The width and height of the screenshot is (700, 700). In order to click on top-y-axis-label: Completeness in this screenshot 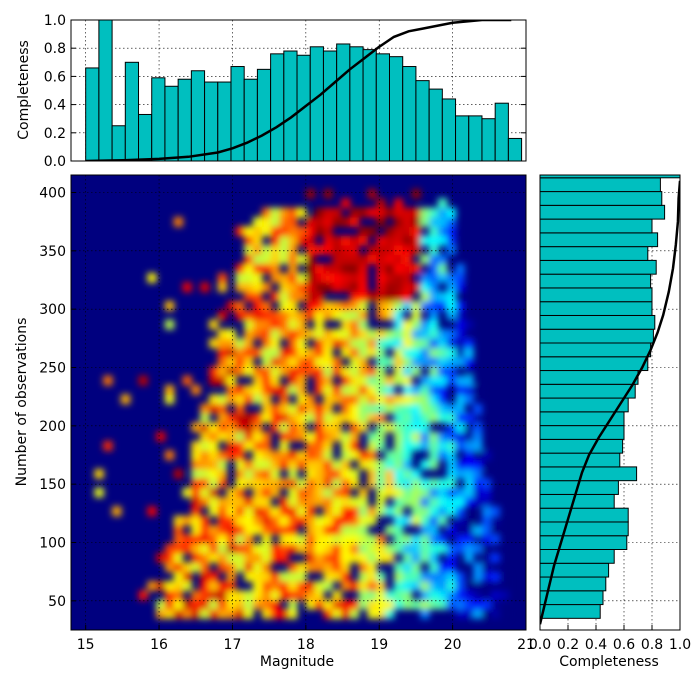, I will do `click(24, 90)`.